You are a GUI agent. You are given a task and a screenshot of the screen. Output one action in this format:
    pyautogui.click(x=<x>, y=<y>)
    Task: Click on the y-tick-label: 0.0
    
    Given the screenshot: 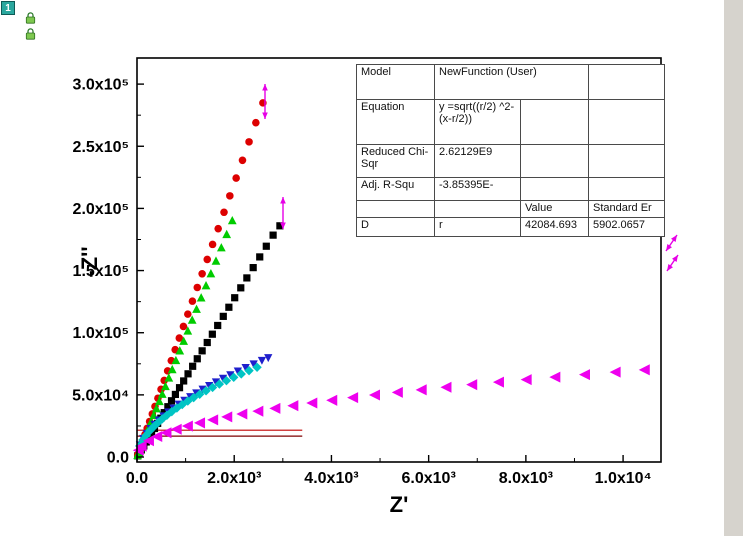 What is the action you would take?
    pyautogui.click(x=118, y=458)
    